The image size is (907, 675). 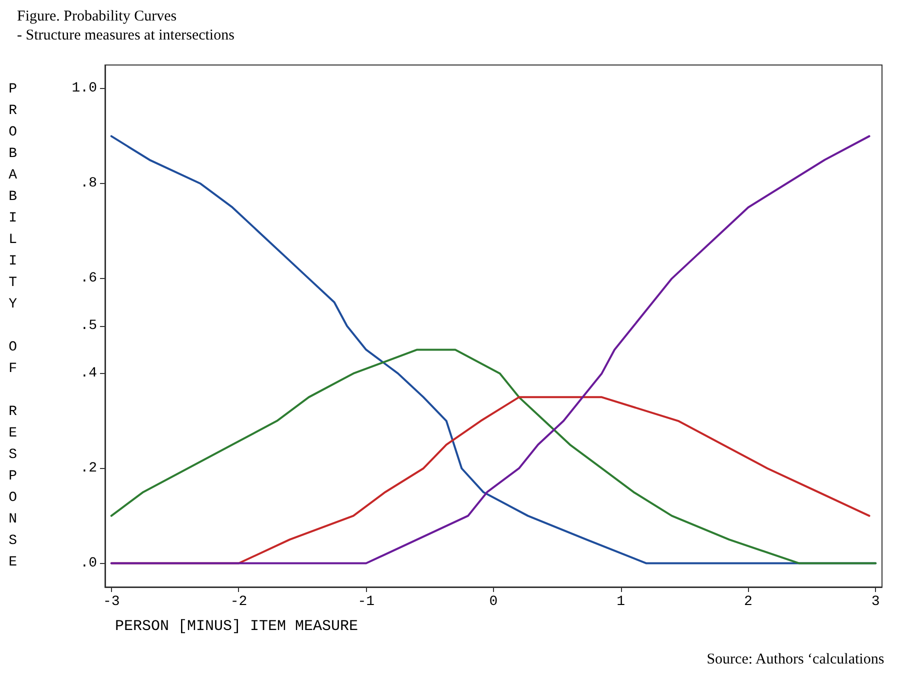 I want to click on y-tick-label: 1.0, so click(x=84, y=88).